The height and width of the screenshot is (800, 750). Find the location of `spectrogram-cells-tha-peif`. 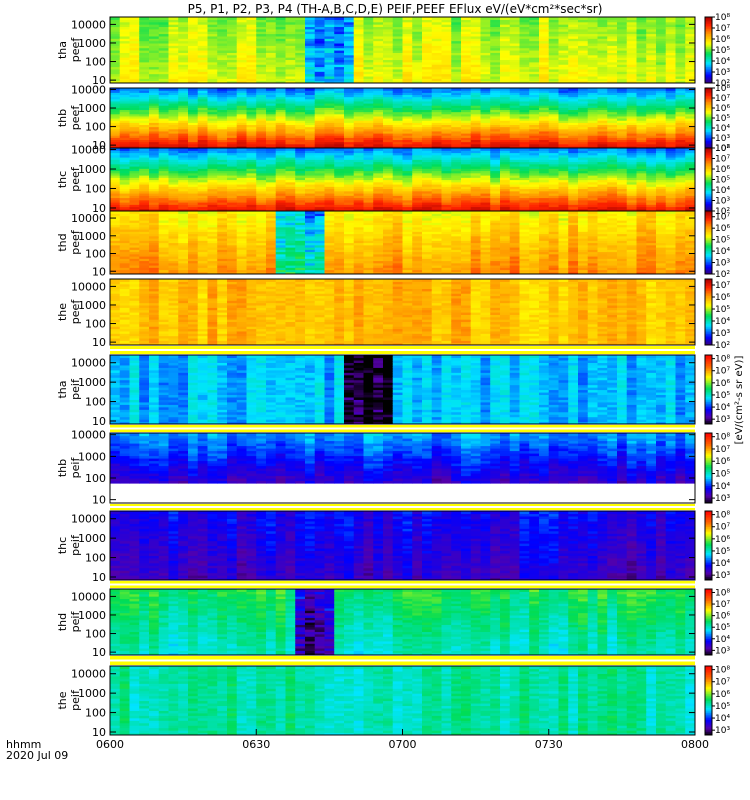

spectrogram-cells-tha-peif is located at coordinates (402, 389).